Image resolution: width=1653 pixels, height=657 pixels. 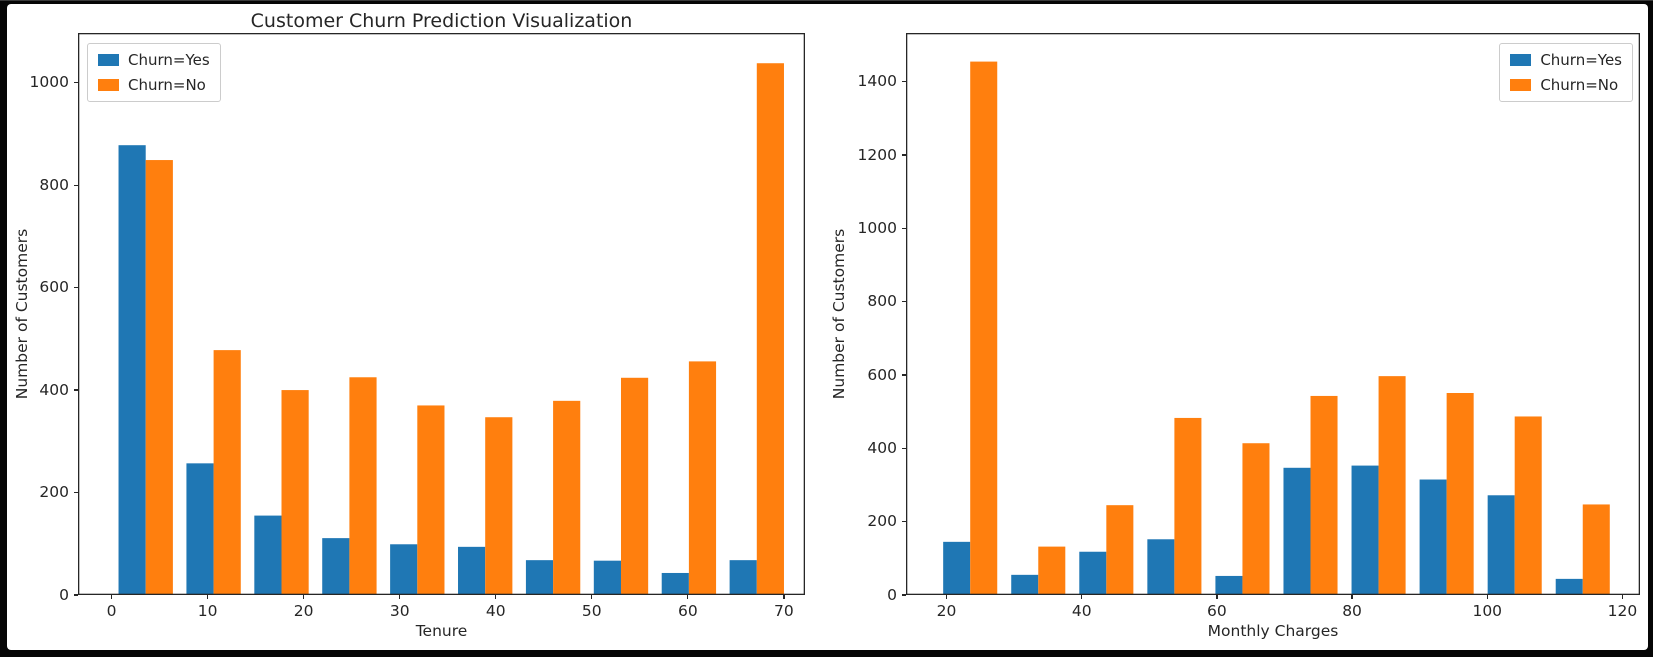 What do you see at coordinates (1487, 610) in the screenshot?
I see `x-tick-label: 100` at bounding box center [1487, 610].